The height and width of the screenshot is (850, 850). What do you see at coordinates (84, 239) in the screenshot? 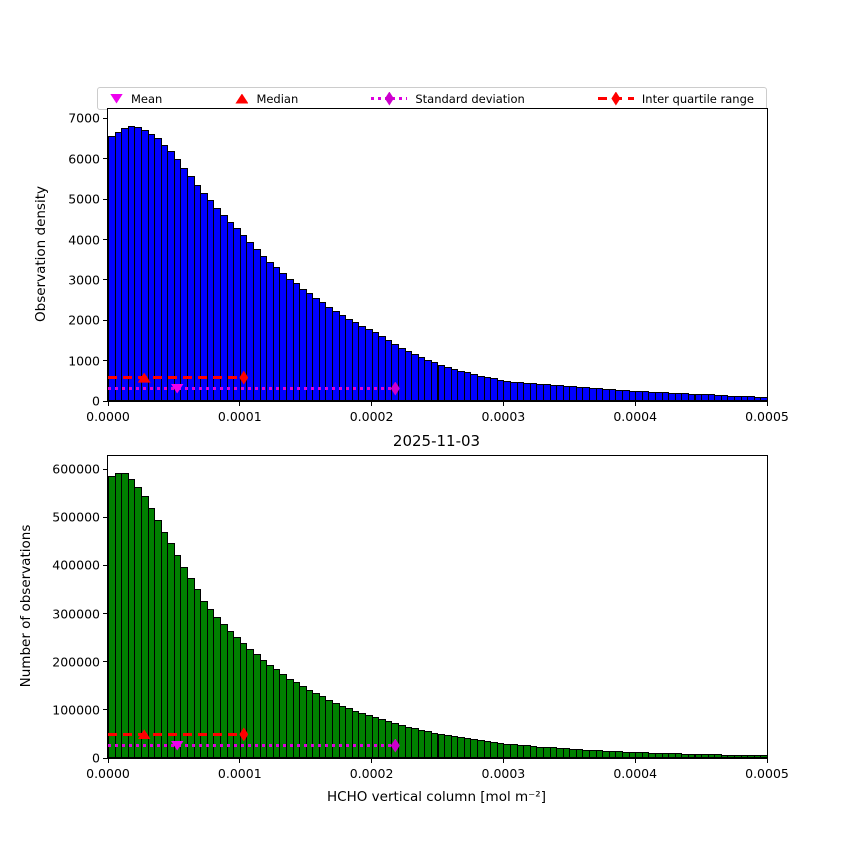
I see `y-tick-label: 4000` at bounding box center [84, 239].